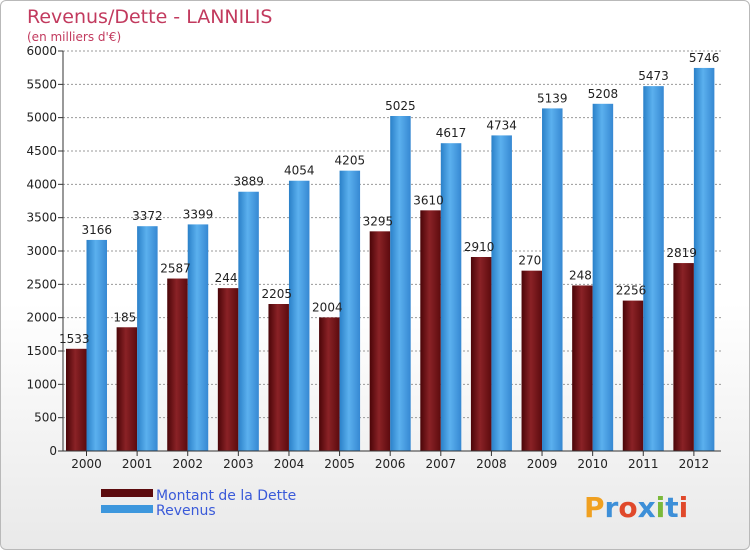 The image size is (750, 550). What do you see at coordinates (339, 464) in the screenshot?
I see `x-tick-label: 2005` at bounding box center [339, 464].